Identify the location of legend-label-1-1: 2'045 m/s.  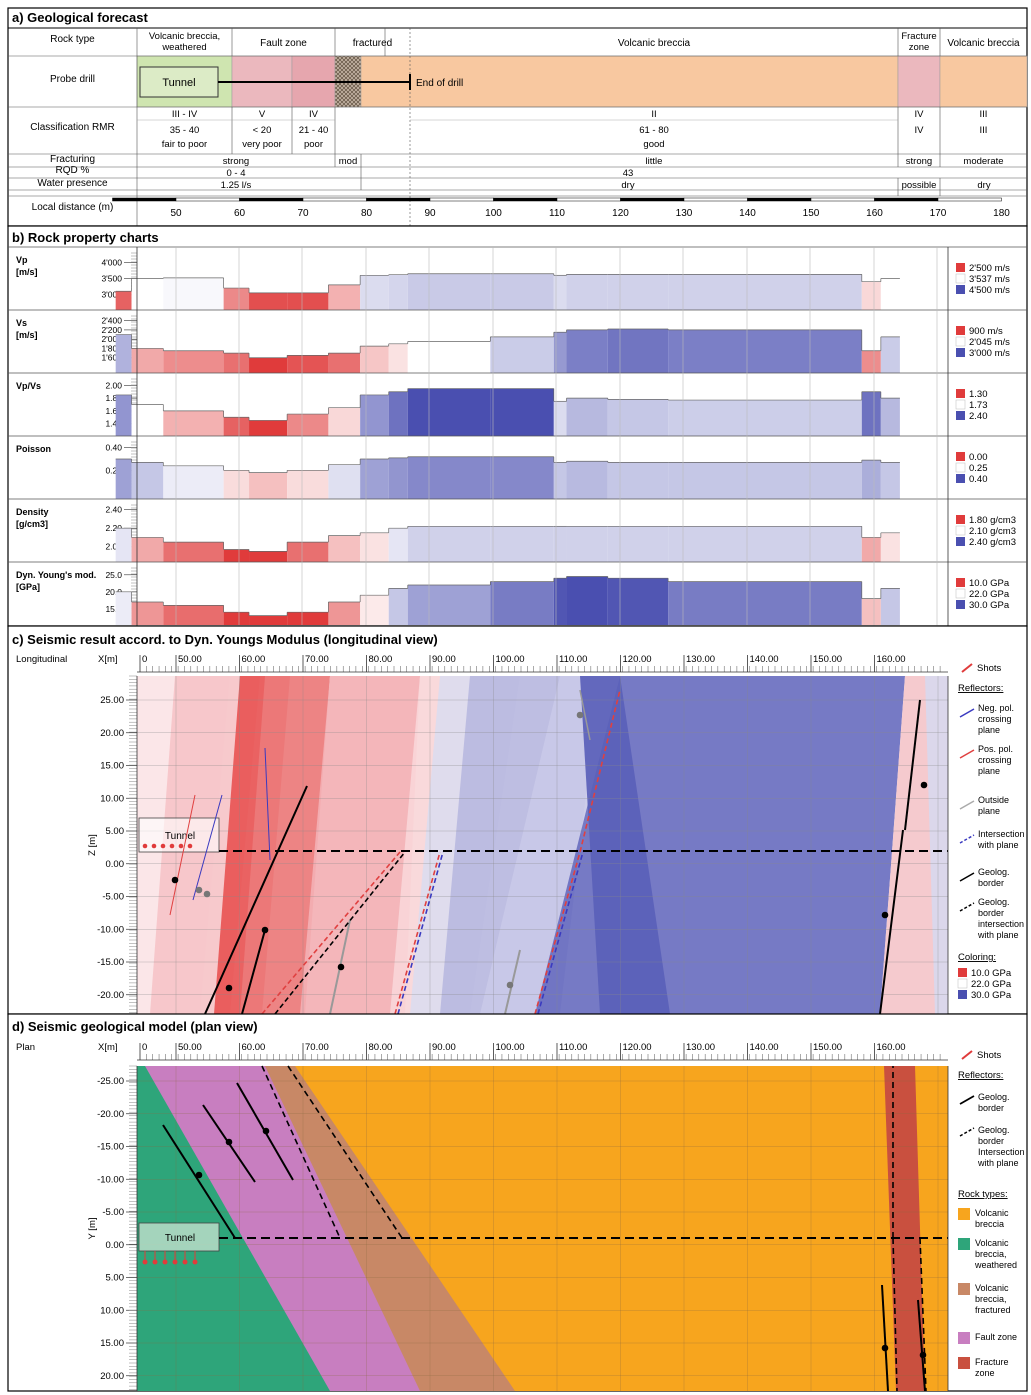
(989, 342).